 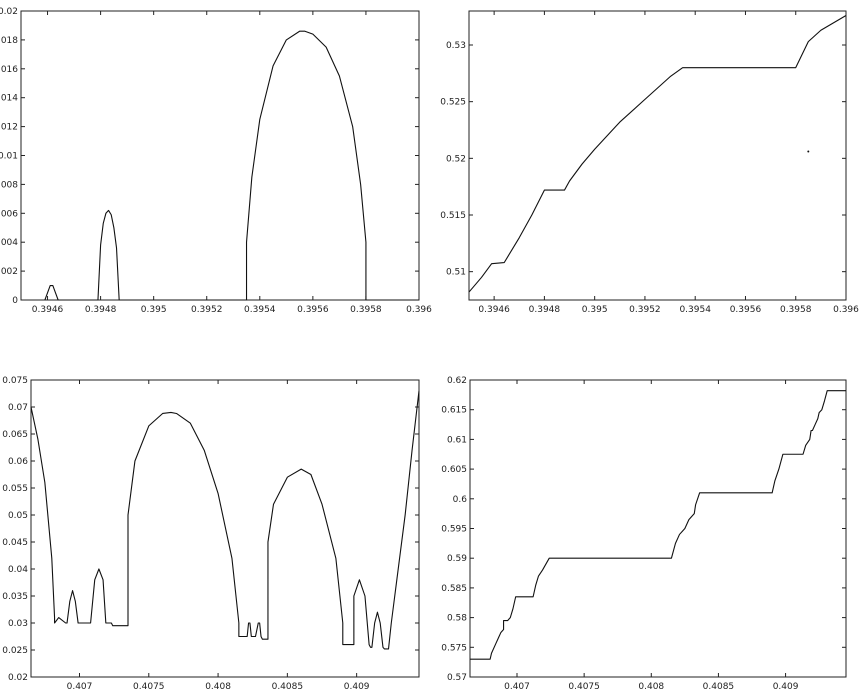 I want to click on y-tick-label: 0, so click(x=15, y=301).